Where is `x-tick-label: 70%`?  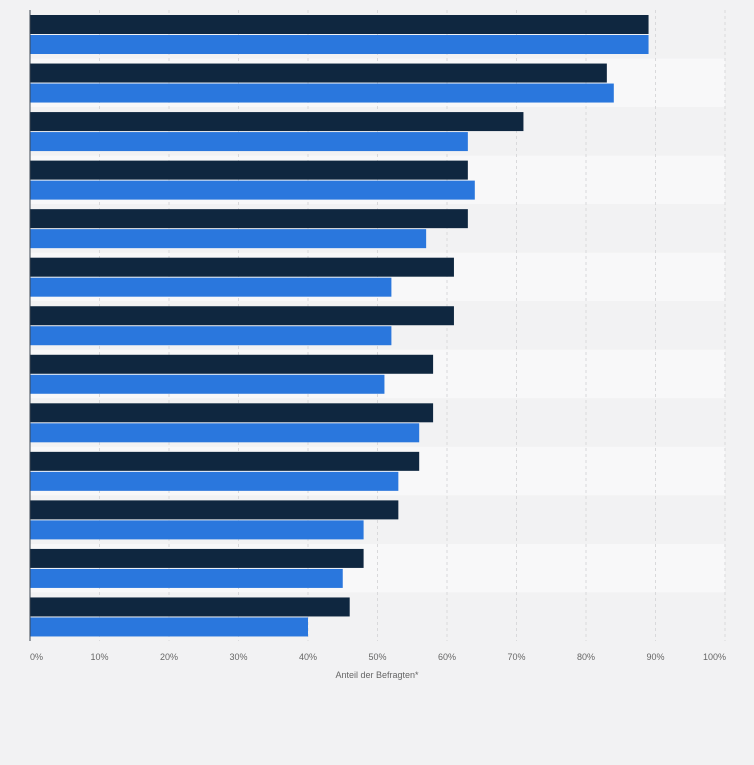 x-tick-label: 70% is located at coordinates (516, 657).